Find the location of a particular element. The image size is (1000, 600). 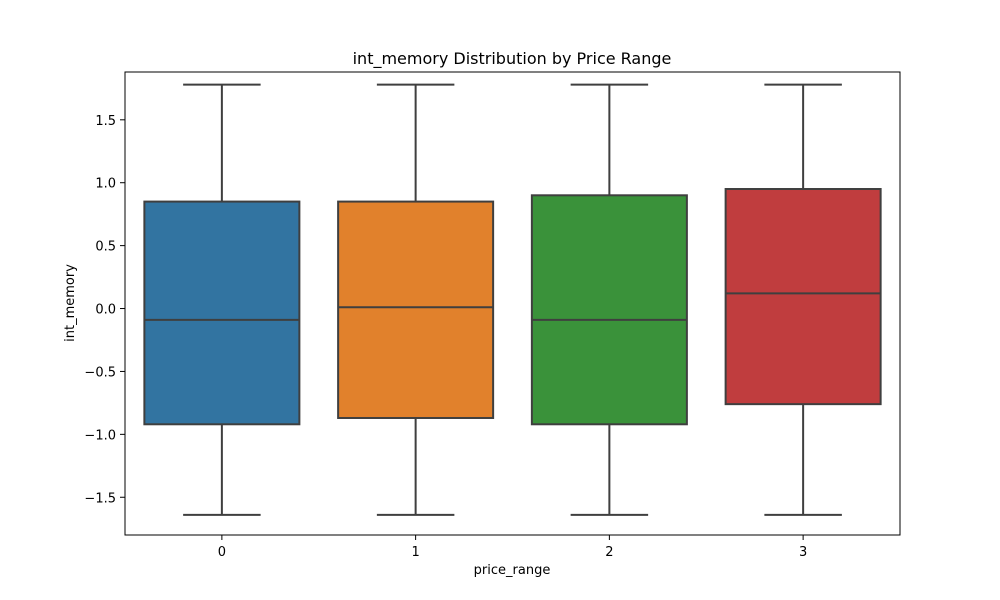

x-tick-label: 0 is located at coordinates (222, 552).